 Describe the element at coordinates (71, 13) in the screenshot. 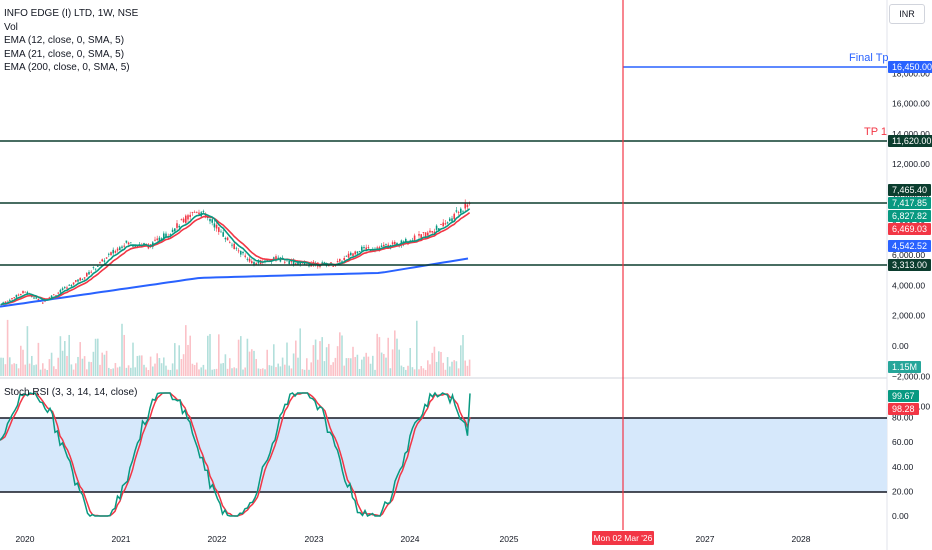

I see `symbol-title: INFO EDGE (I) LTD, 1W, NSE` at that location.